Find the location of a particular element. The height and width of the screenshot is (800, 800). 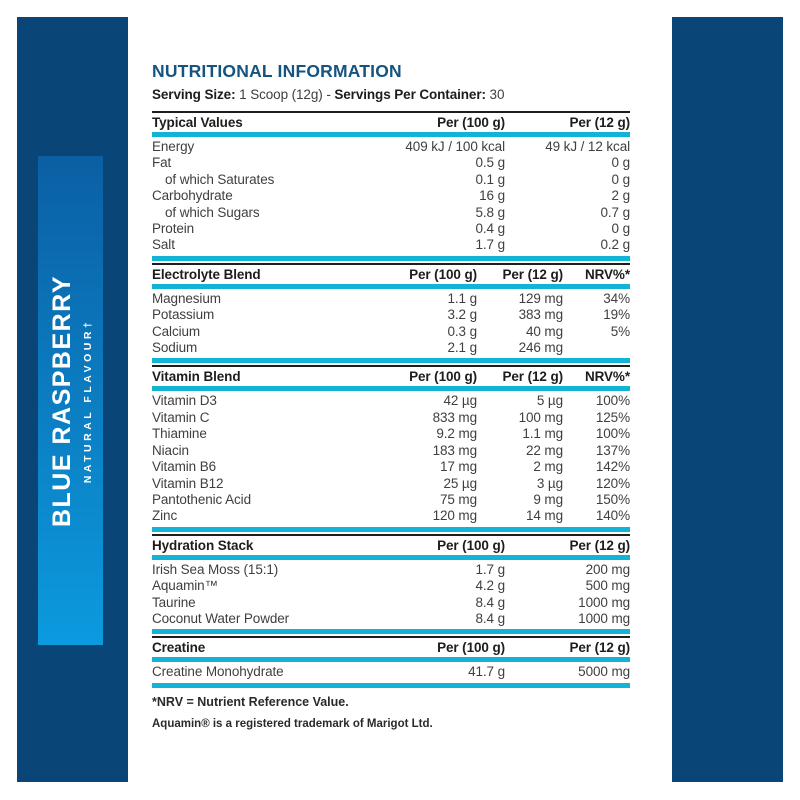

section-title: Vitamin Blend is located at coordinates (196, 377).